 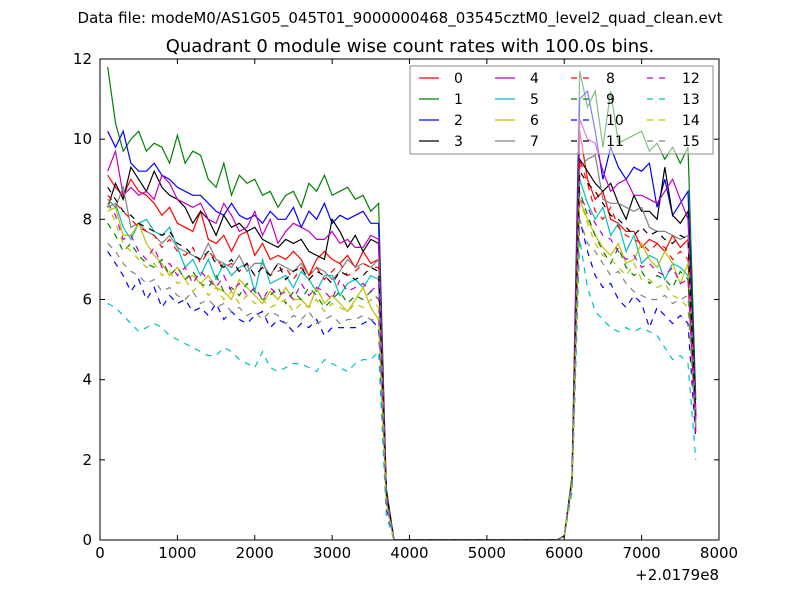 What do you see at coordinates (534, 142) in the screenshot?
I see `legend-label: 7` at bounding box center [534, 142].